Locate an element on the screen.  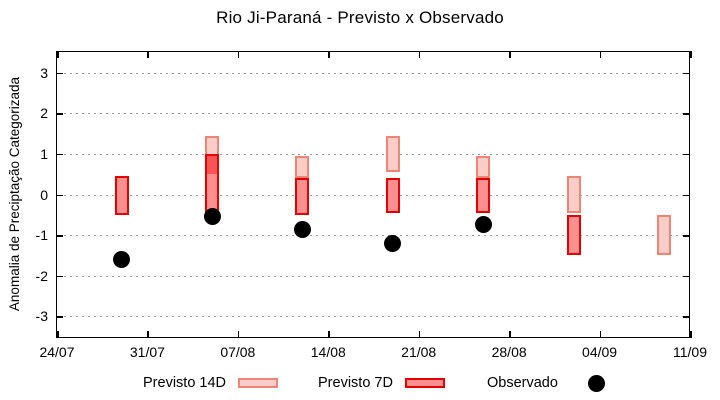
y-tick-label: 3 is located at coordinates (44, 72).